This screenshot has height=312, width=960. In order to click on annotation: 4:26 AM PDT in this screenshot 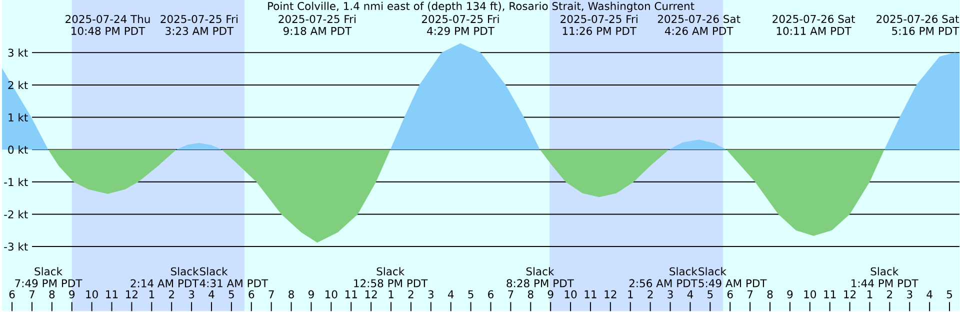, I will do `click(699, 31)`.